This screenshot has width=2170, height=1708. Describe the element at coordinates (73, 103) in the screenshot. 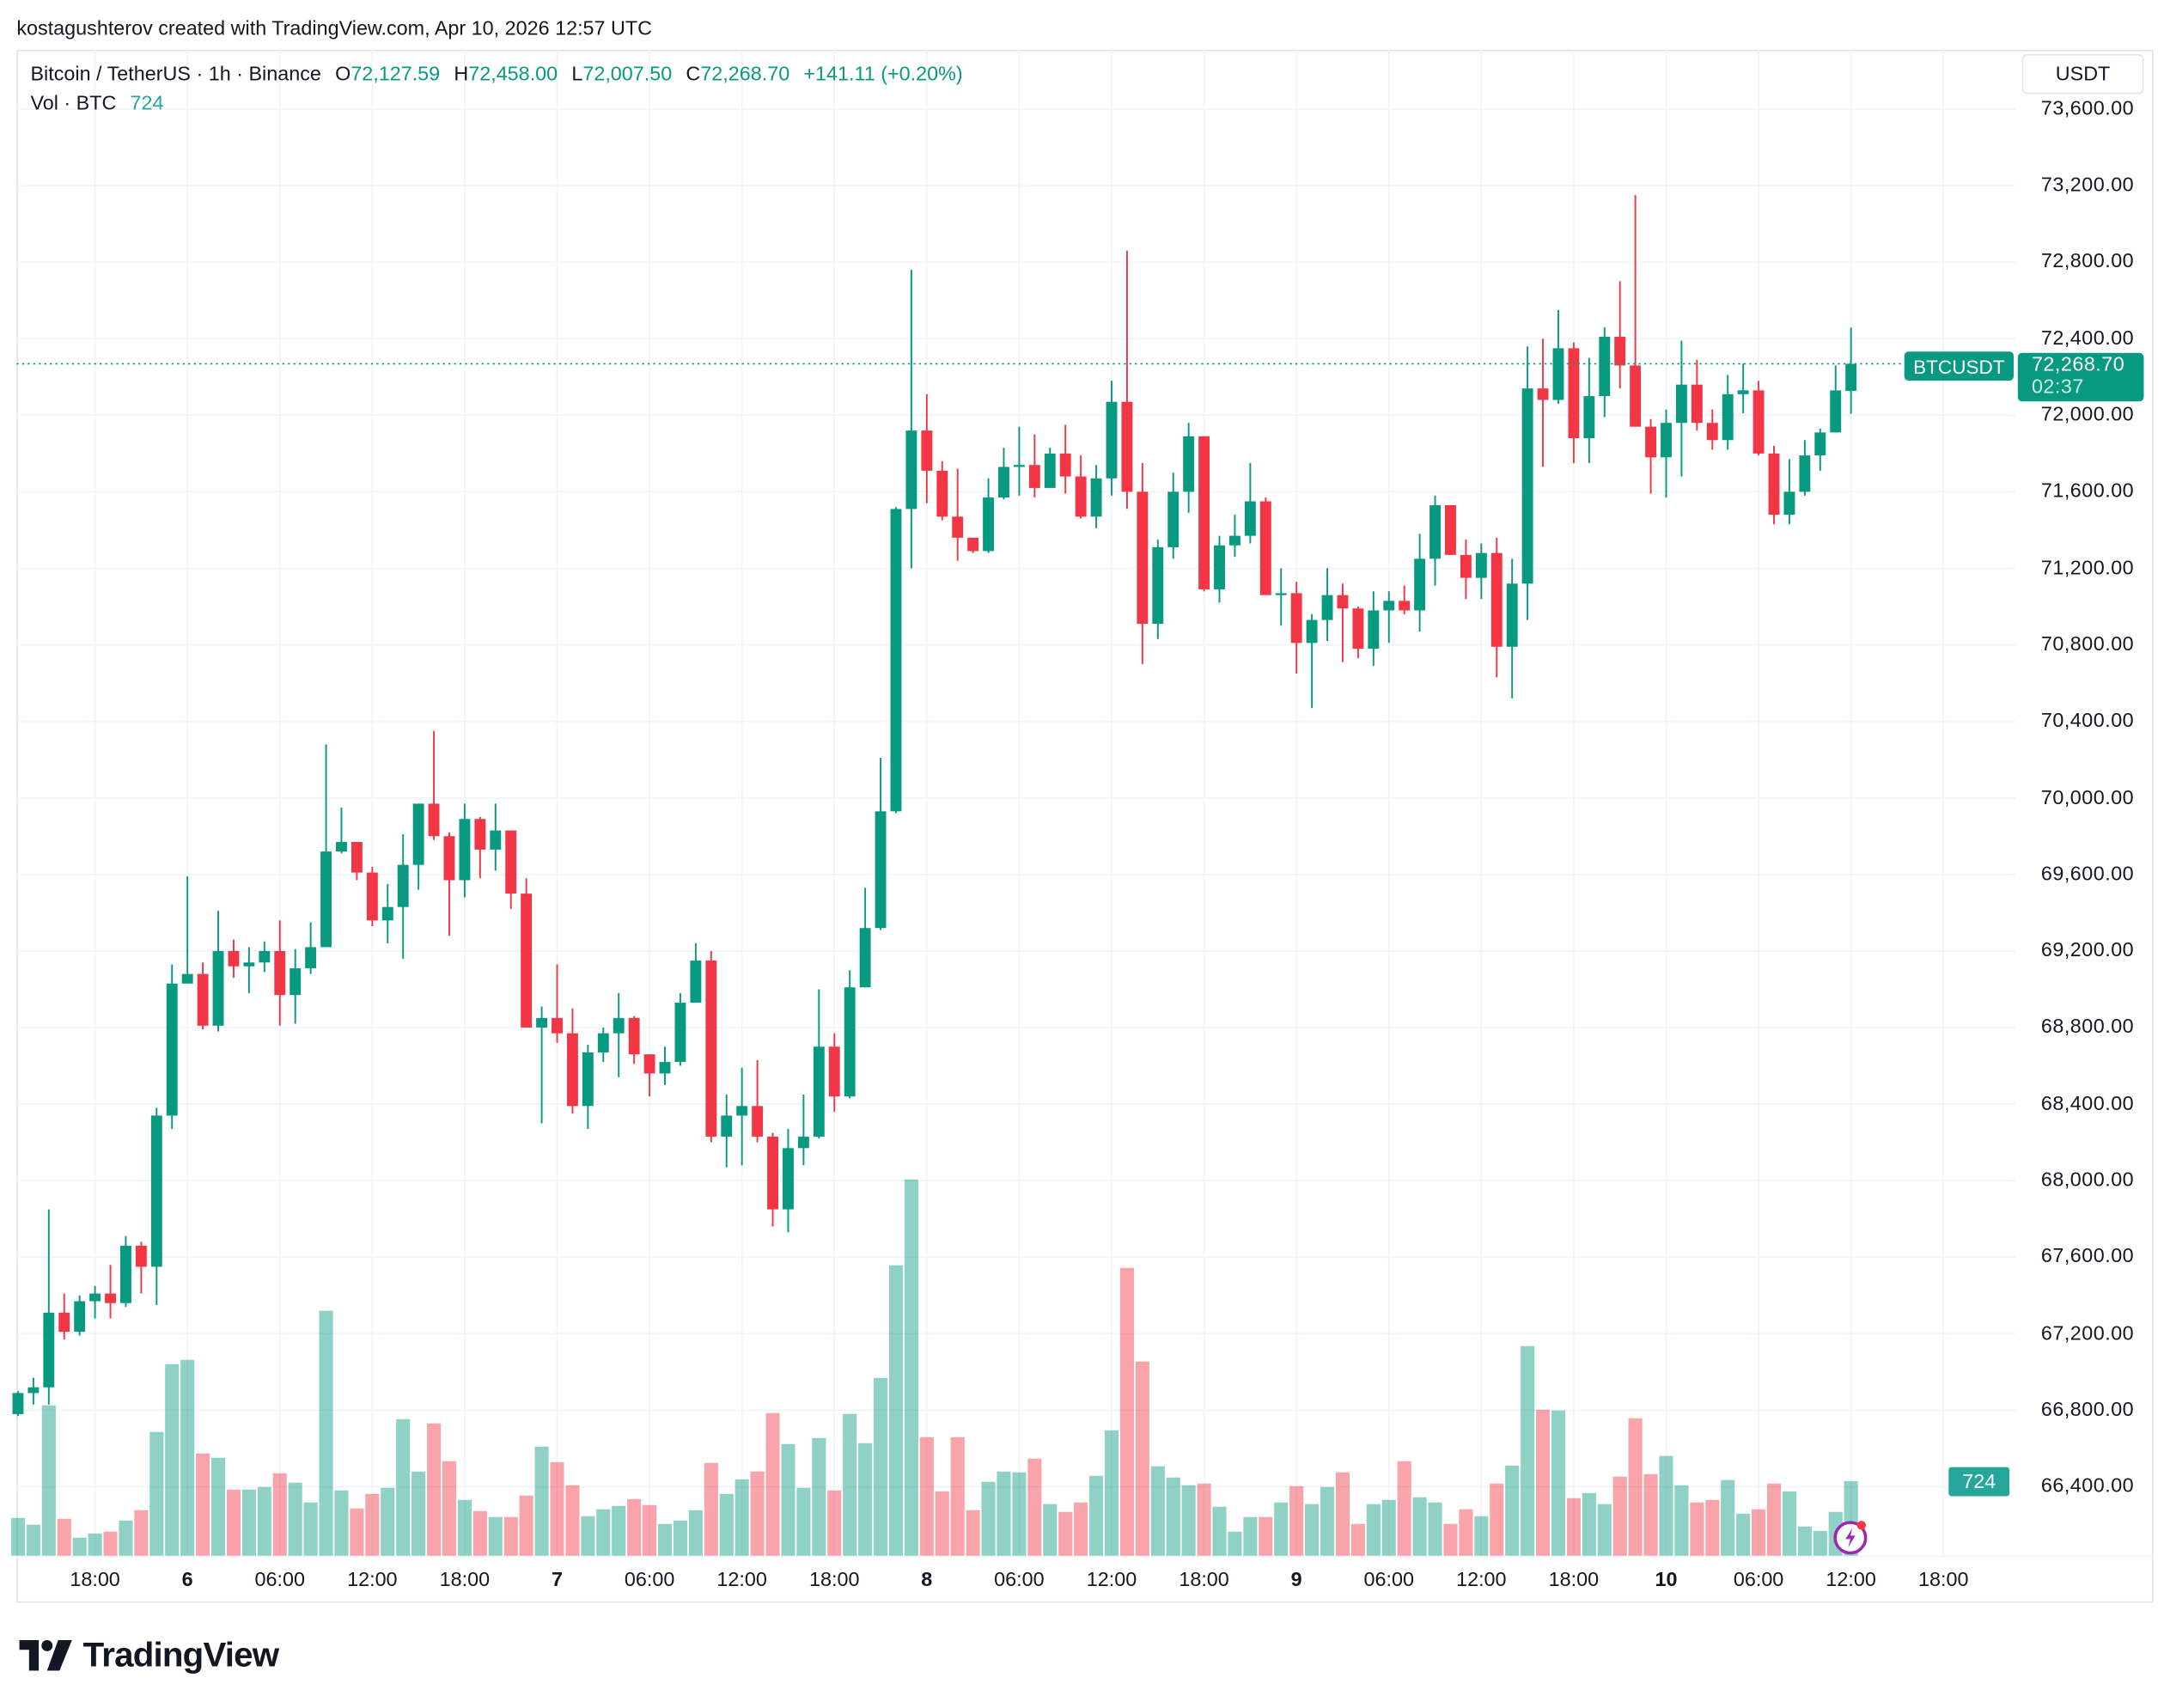

I see `volume-label: Vol · BTC` at that location.